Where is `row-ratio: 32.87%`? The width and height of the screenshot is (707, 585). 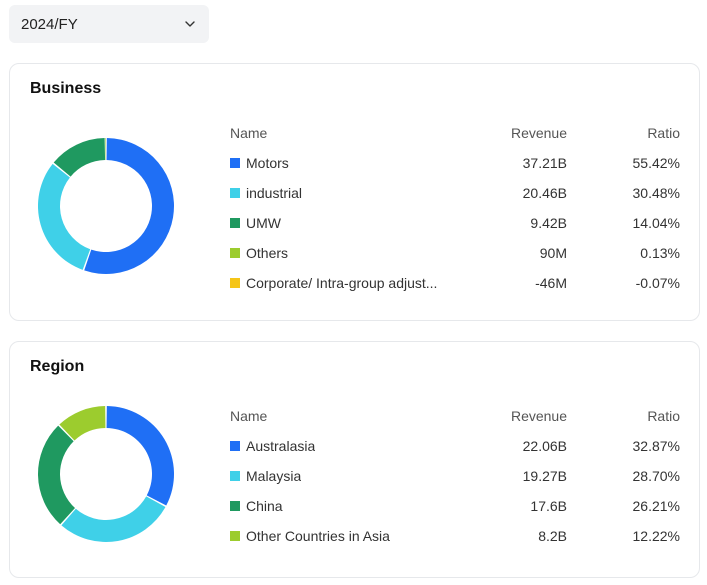
row-ratio: 32.87% is located at coordinates (656, 446).